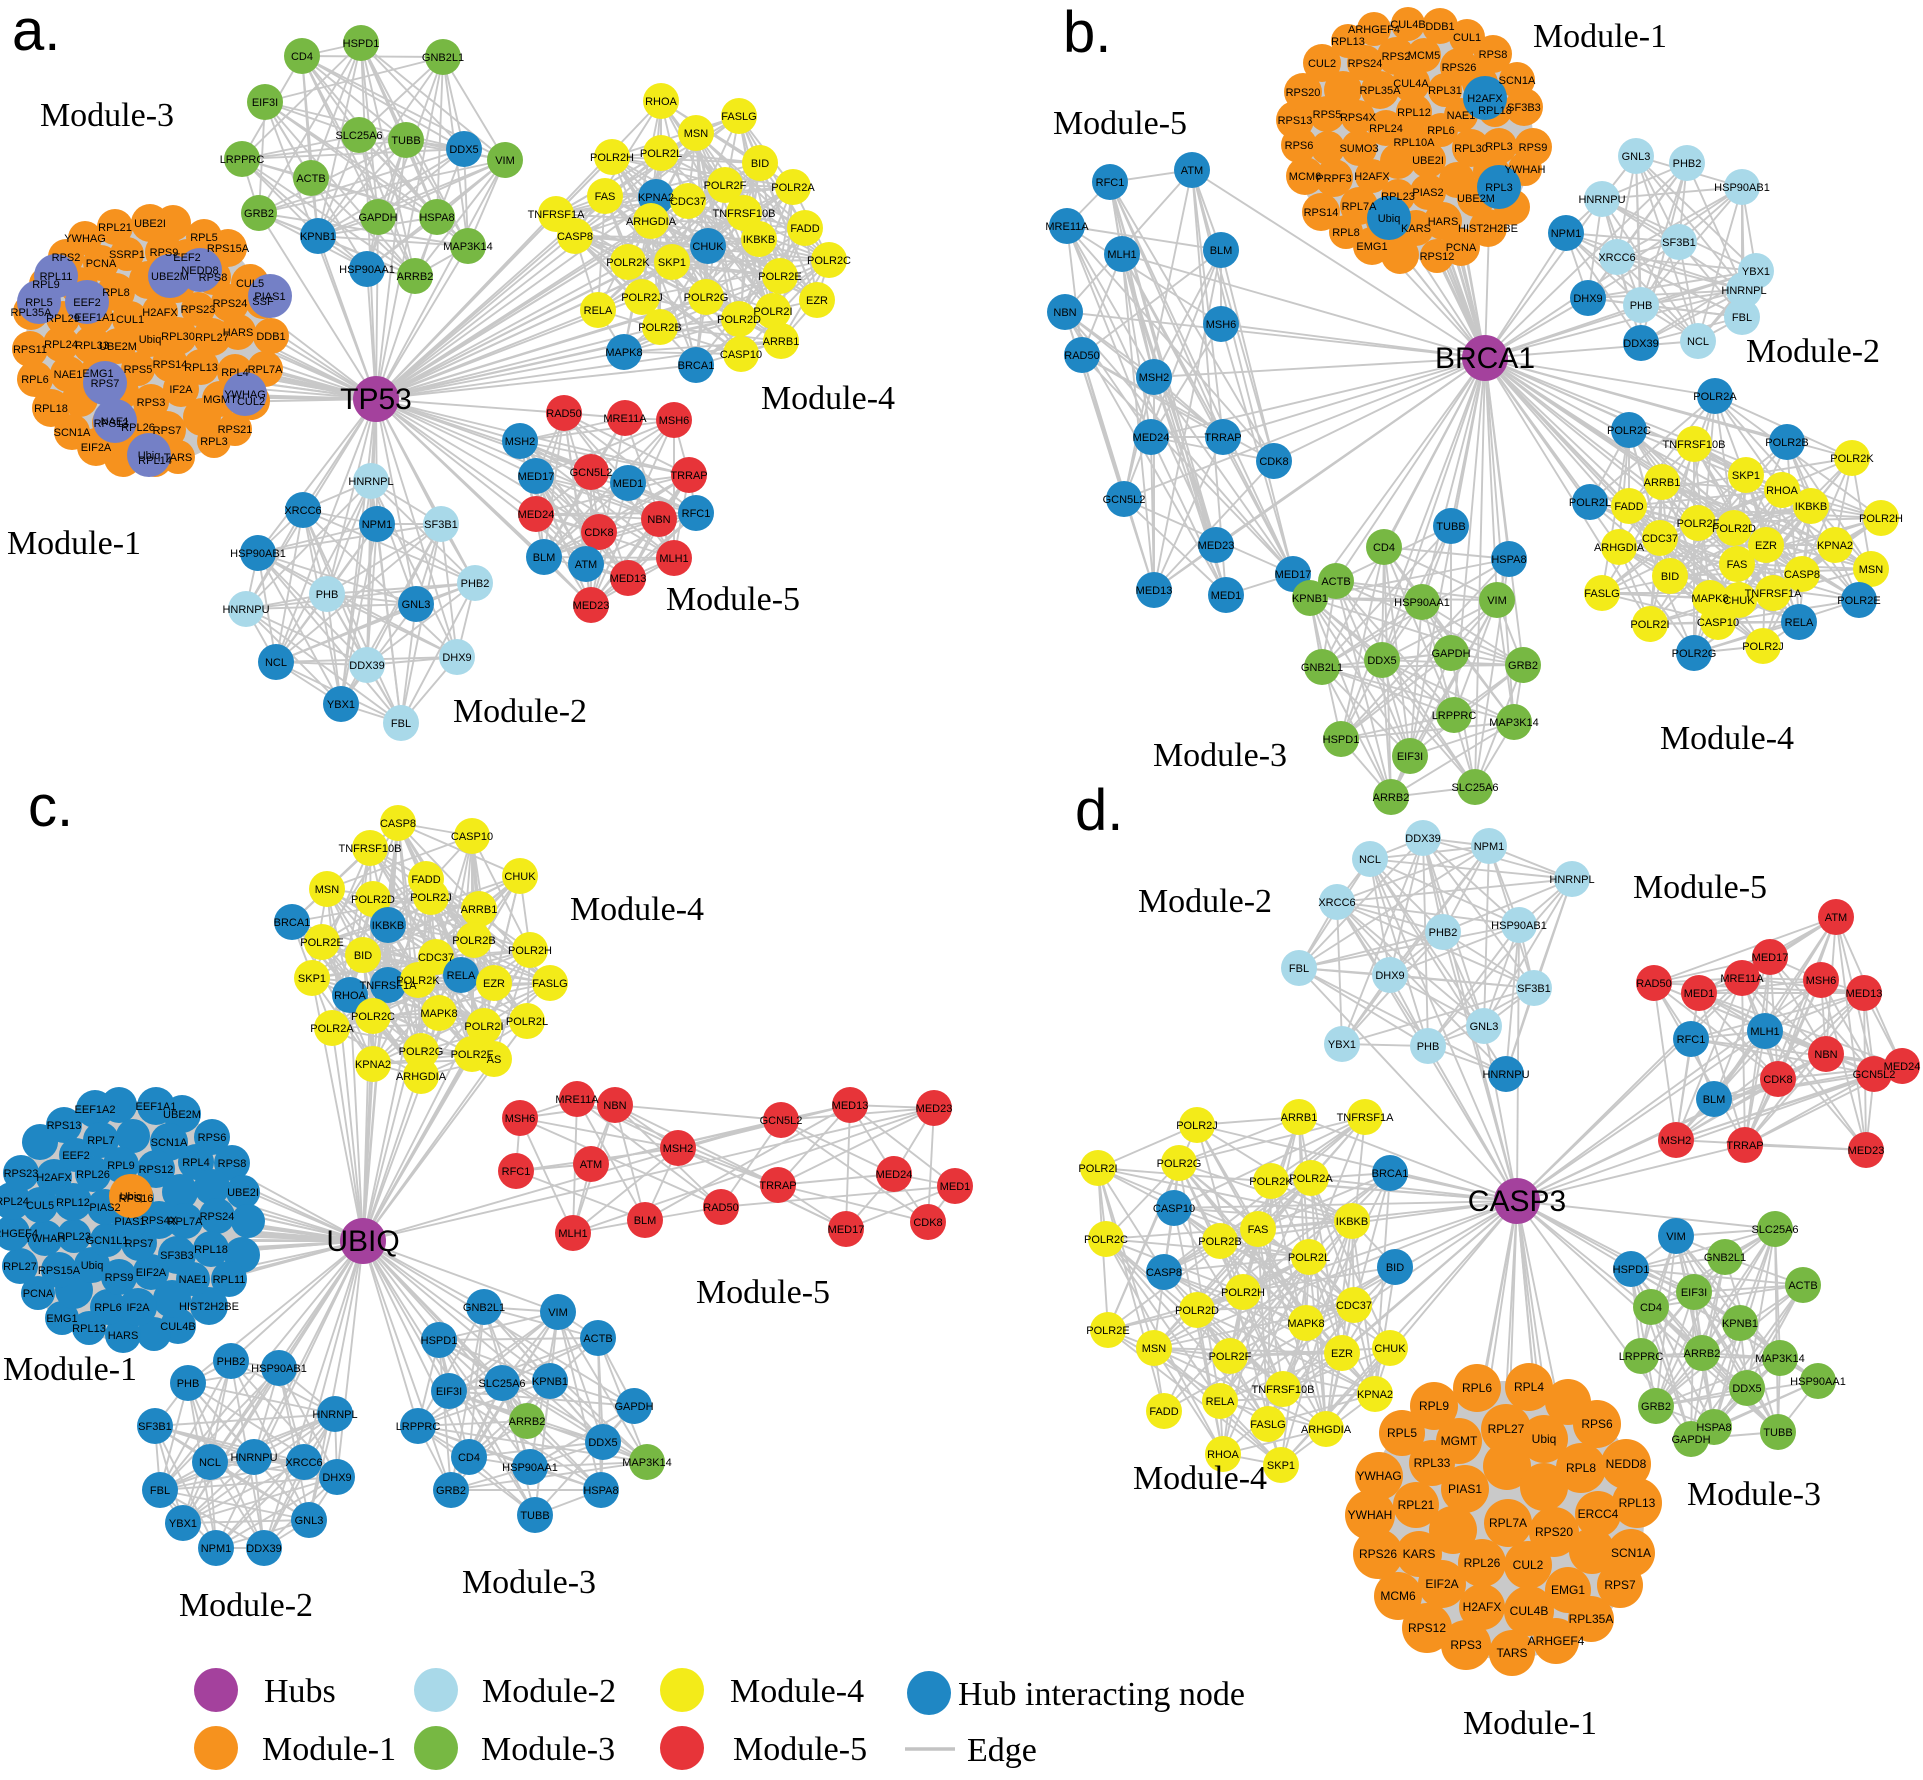  What do you see at coordinates (211, 1250) in the screenshot?
I see `svg-text: RPL18` at bounding box center [211, 1250].